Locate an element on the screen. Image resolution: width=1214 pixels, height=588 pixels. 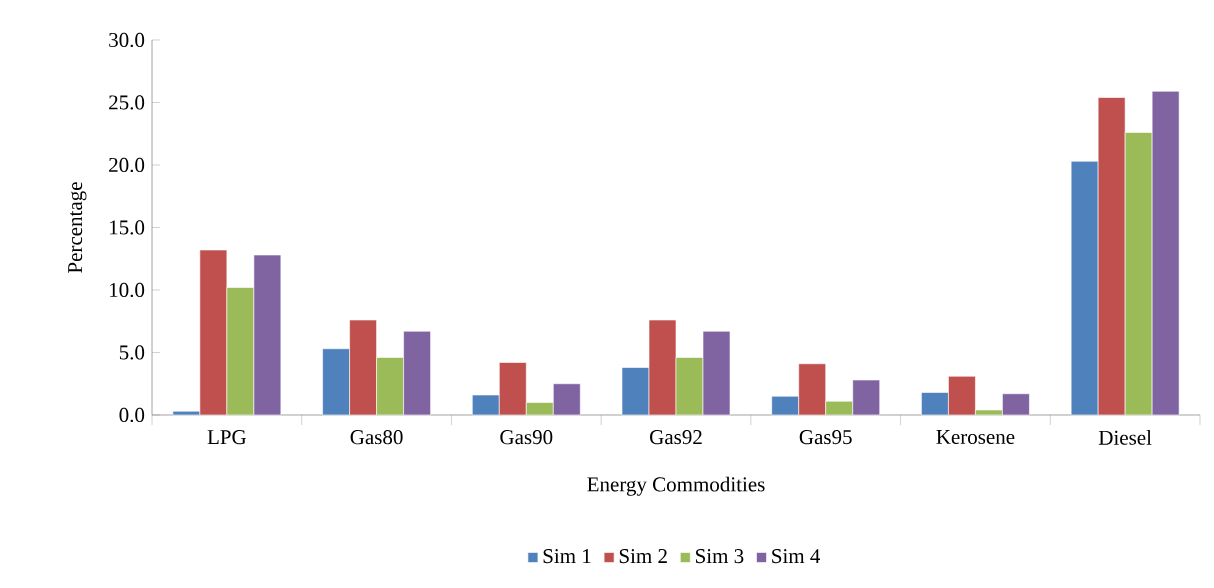
legend-label: Sim 3 is located at coordinates (720, 556).